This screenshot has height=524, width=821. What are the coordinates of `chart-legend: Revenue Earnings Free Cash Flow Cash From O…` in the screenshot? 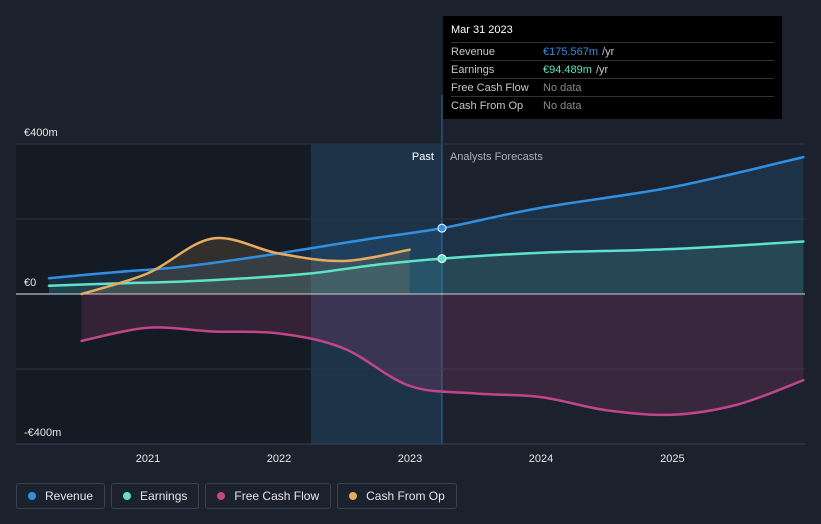 It's located at (236, 496).